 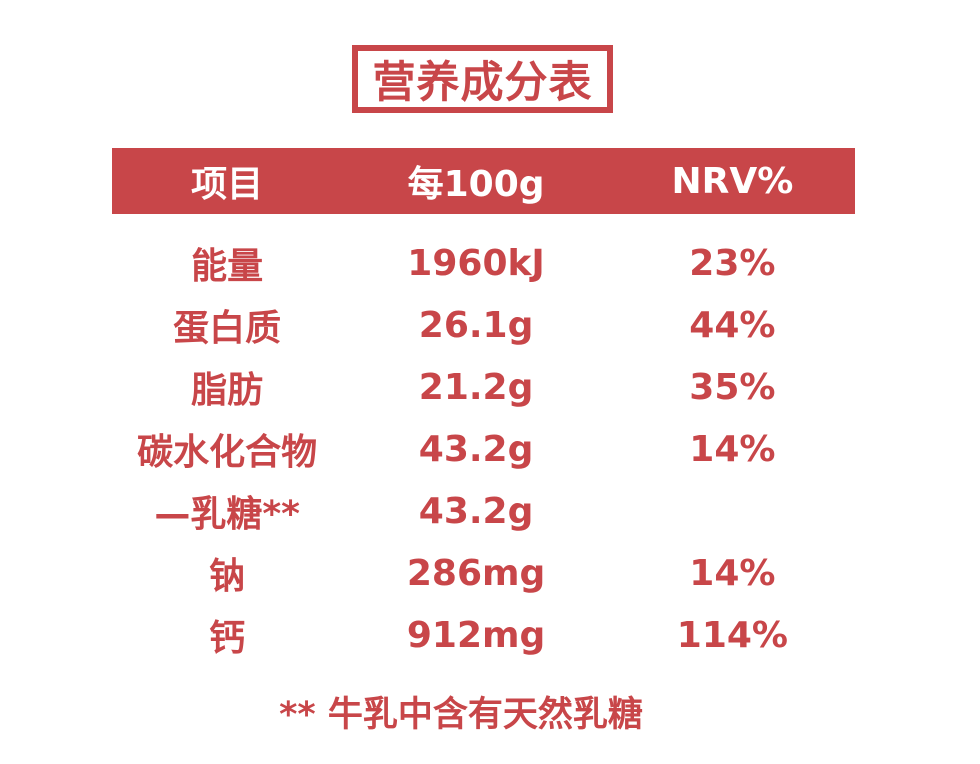 I want to click on nutrient-name: 脂肪, so click(x=227, y=390).